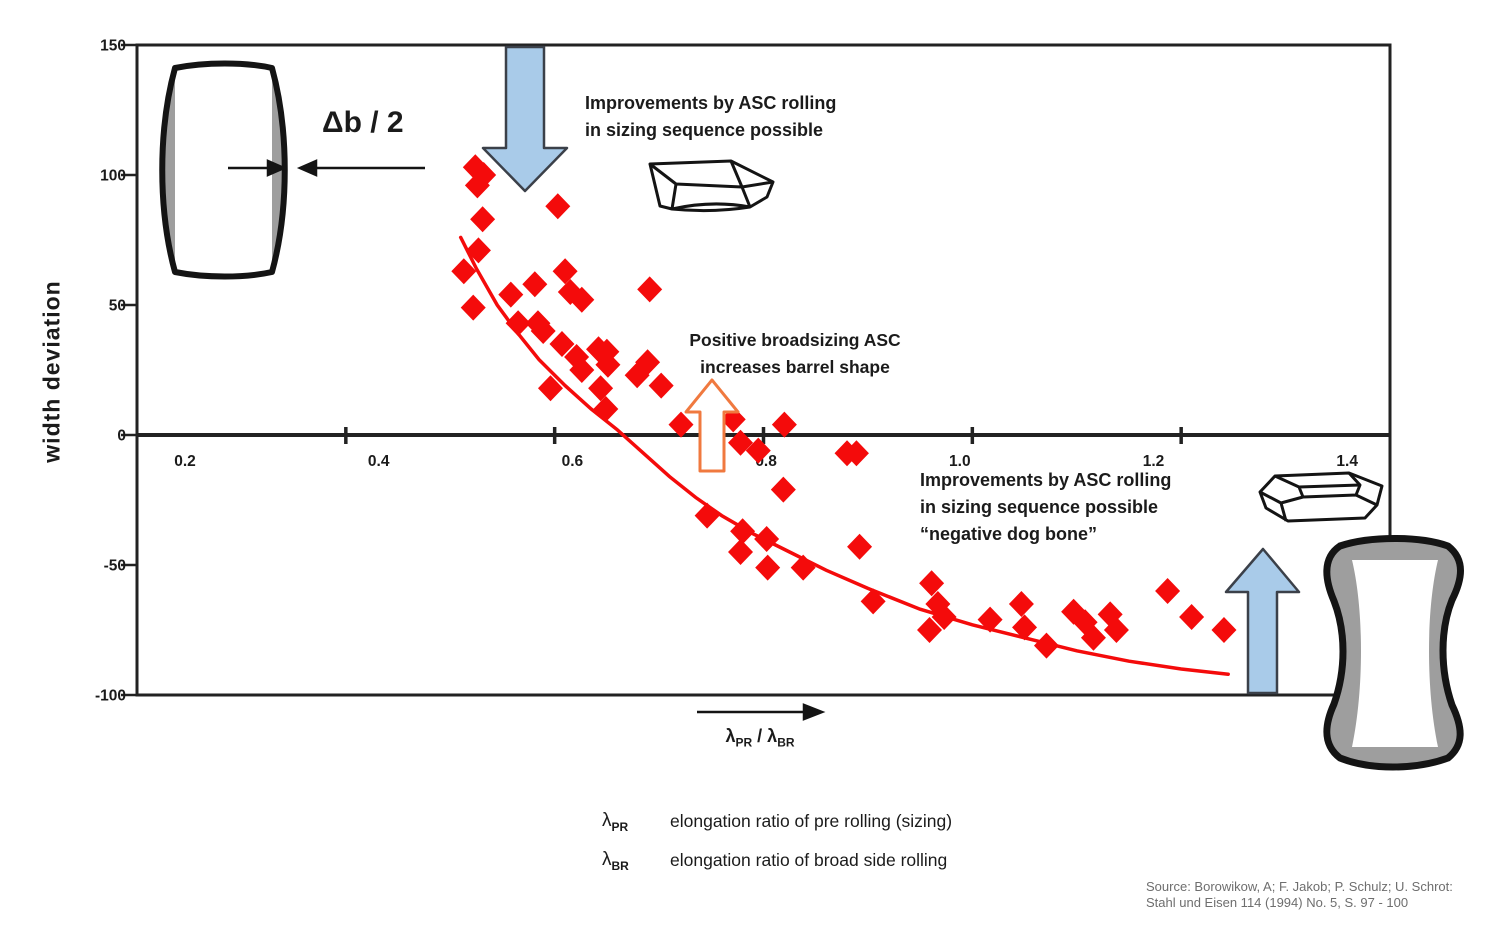  I want to click on lambda-sub-br: BR, so click(786, 742).